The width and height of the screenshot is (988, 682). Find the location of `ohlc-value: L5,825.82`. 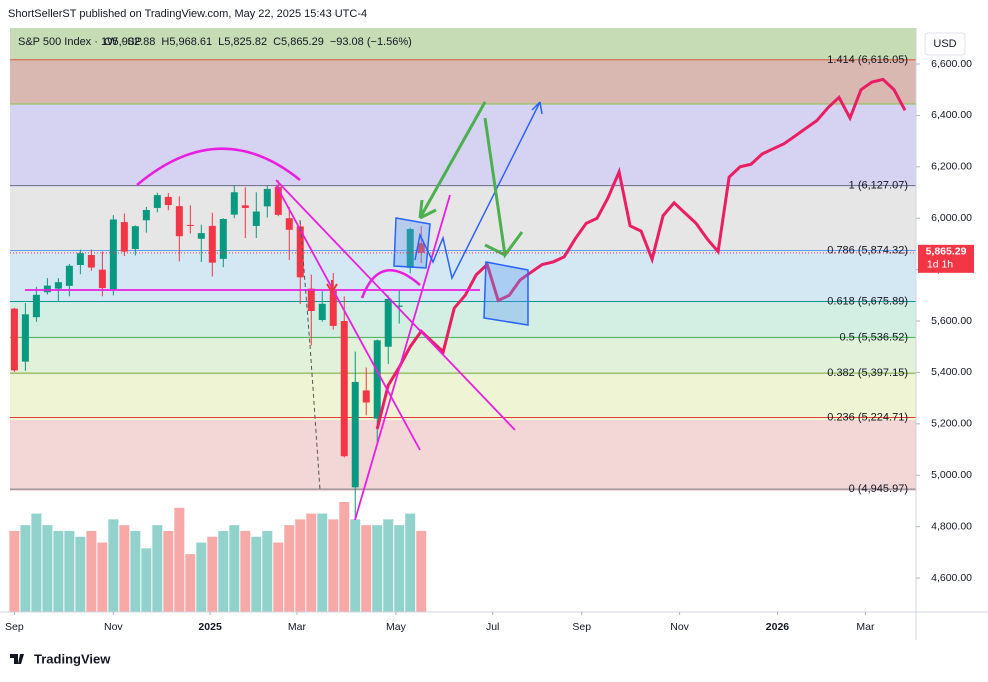

ohlc-value: L5,825.82 is located at coordinates (242, 42).